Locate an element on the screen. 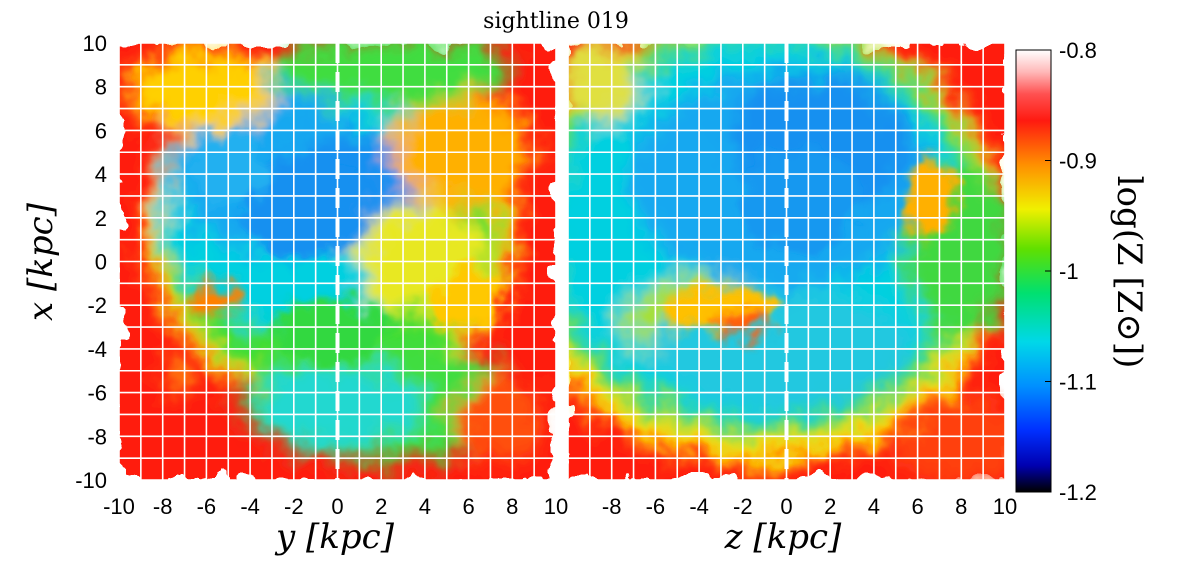 The height and width of the screenshot is (561, 1181). colorbar-tick-label: -0.8 is located at coordinates (1078, 50).